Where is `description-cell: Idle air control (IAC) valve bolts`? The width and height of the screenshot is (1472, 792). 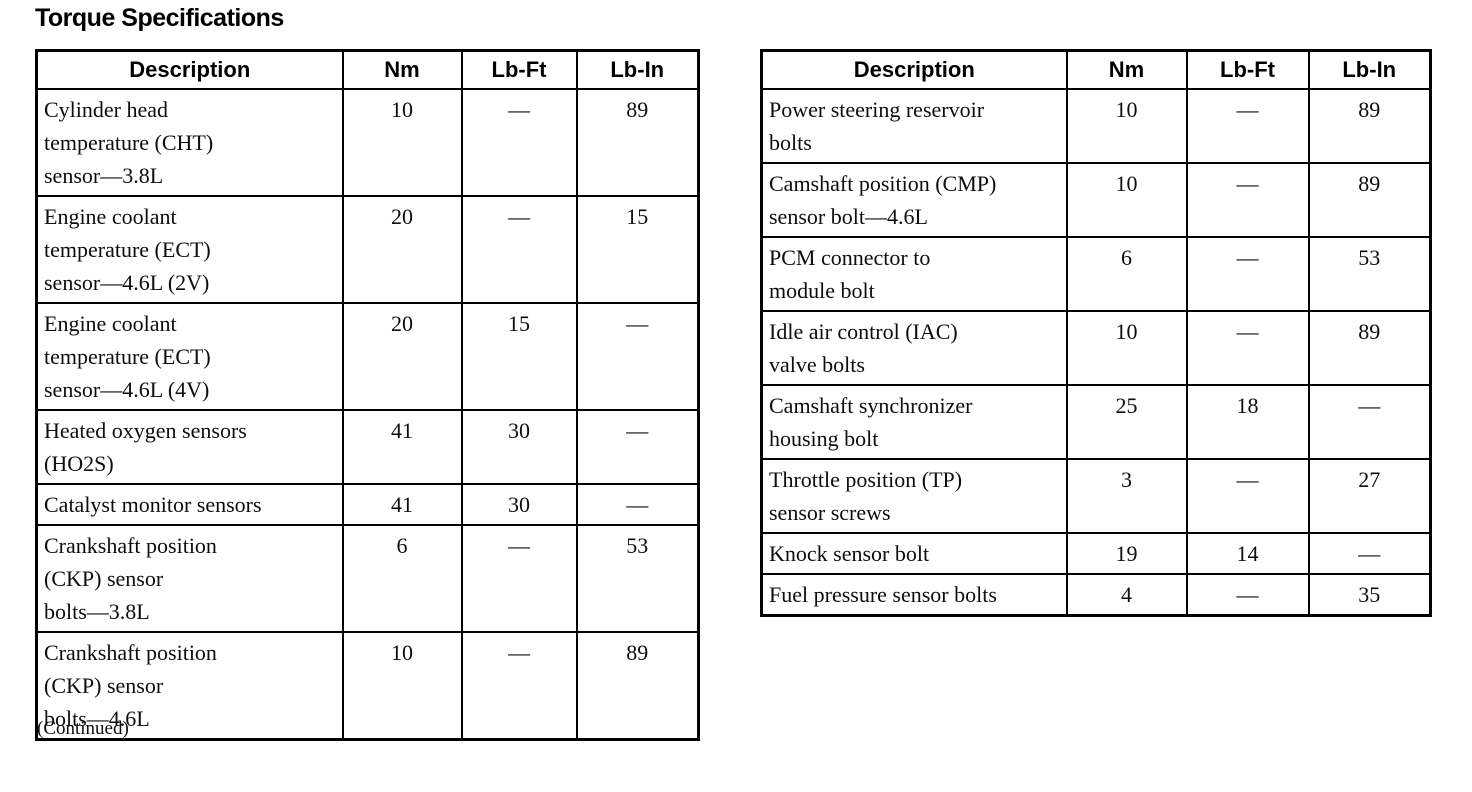
description-cell: Idle air control (IAC) valve bolts is located at coordinates (914, 348).